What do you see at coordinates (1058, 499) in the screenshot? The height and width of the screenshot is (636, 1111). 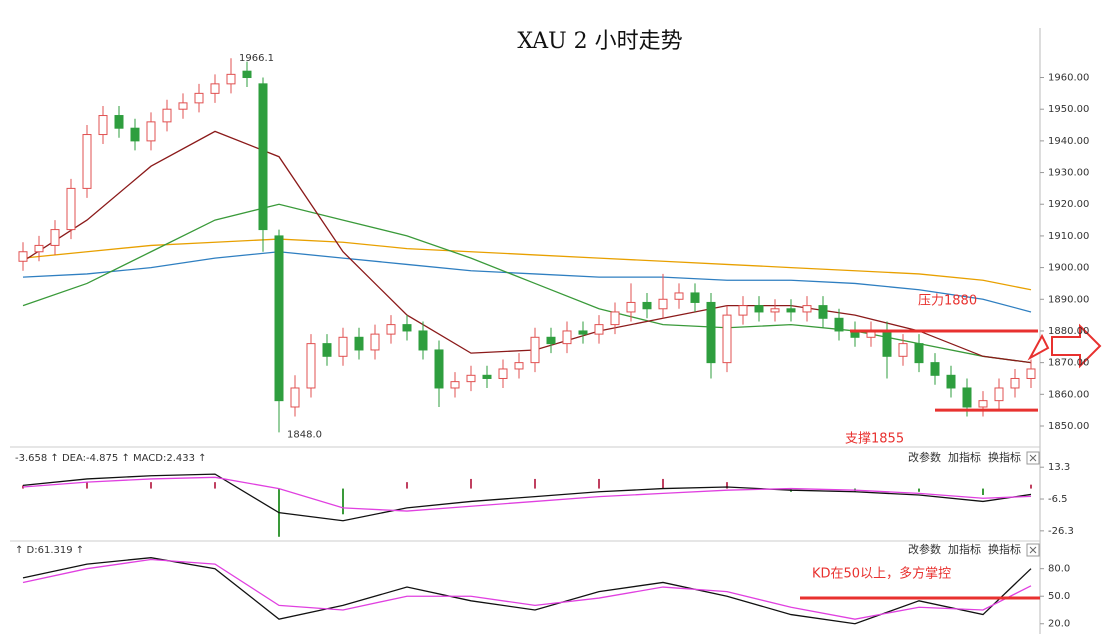 I see `y-tick-label: -6.5` at bounding box center [1058, 499].